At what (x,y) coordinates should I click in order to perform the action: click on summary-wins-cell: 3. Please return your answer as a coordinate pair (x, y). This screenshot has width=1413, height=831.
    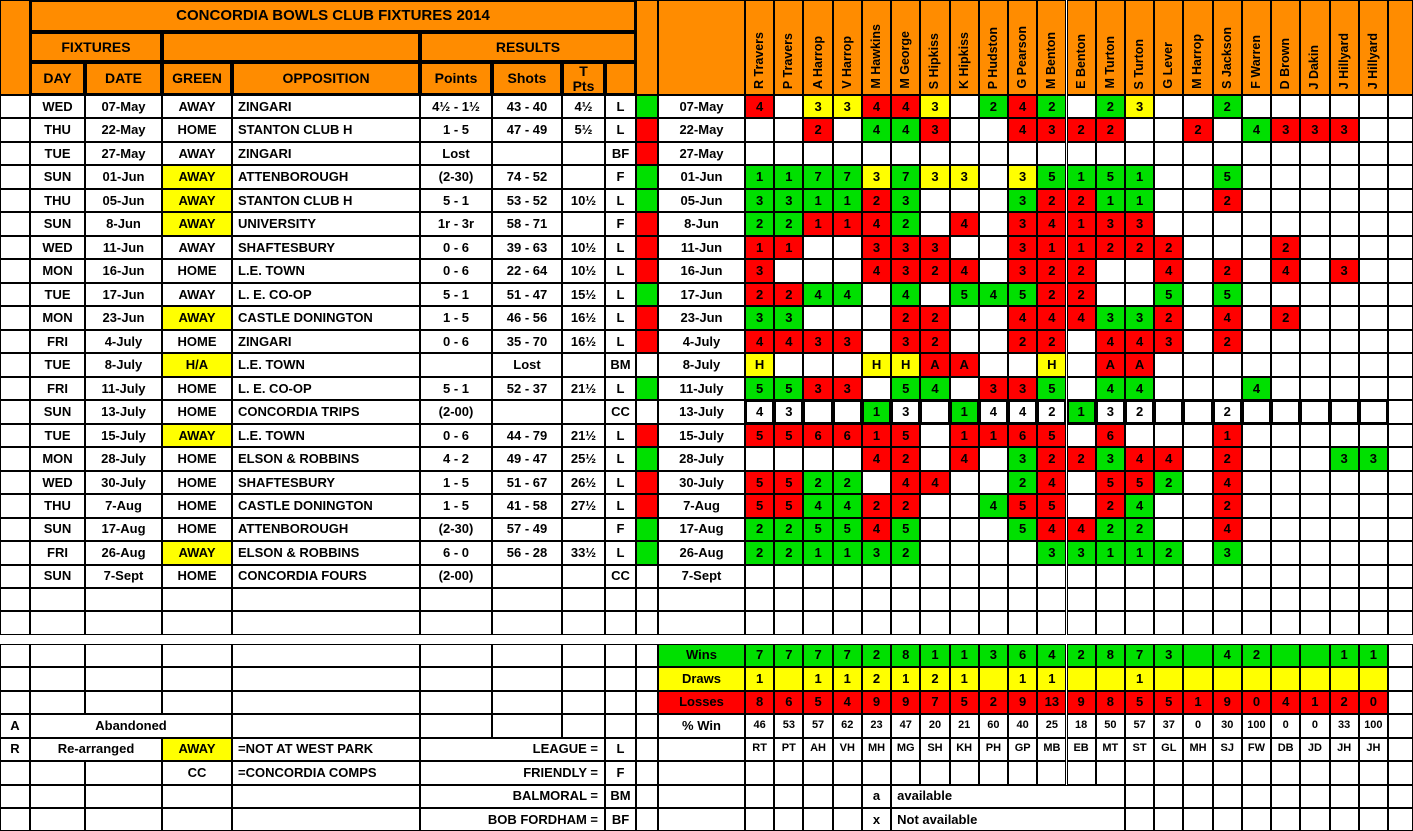
    Looking at the image, I should click on (993, 655).